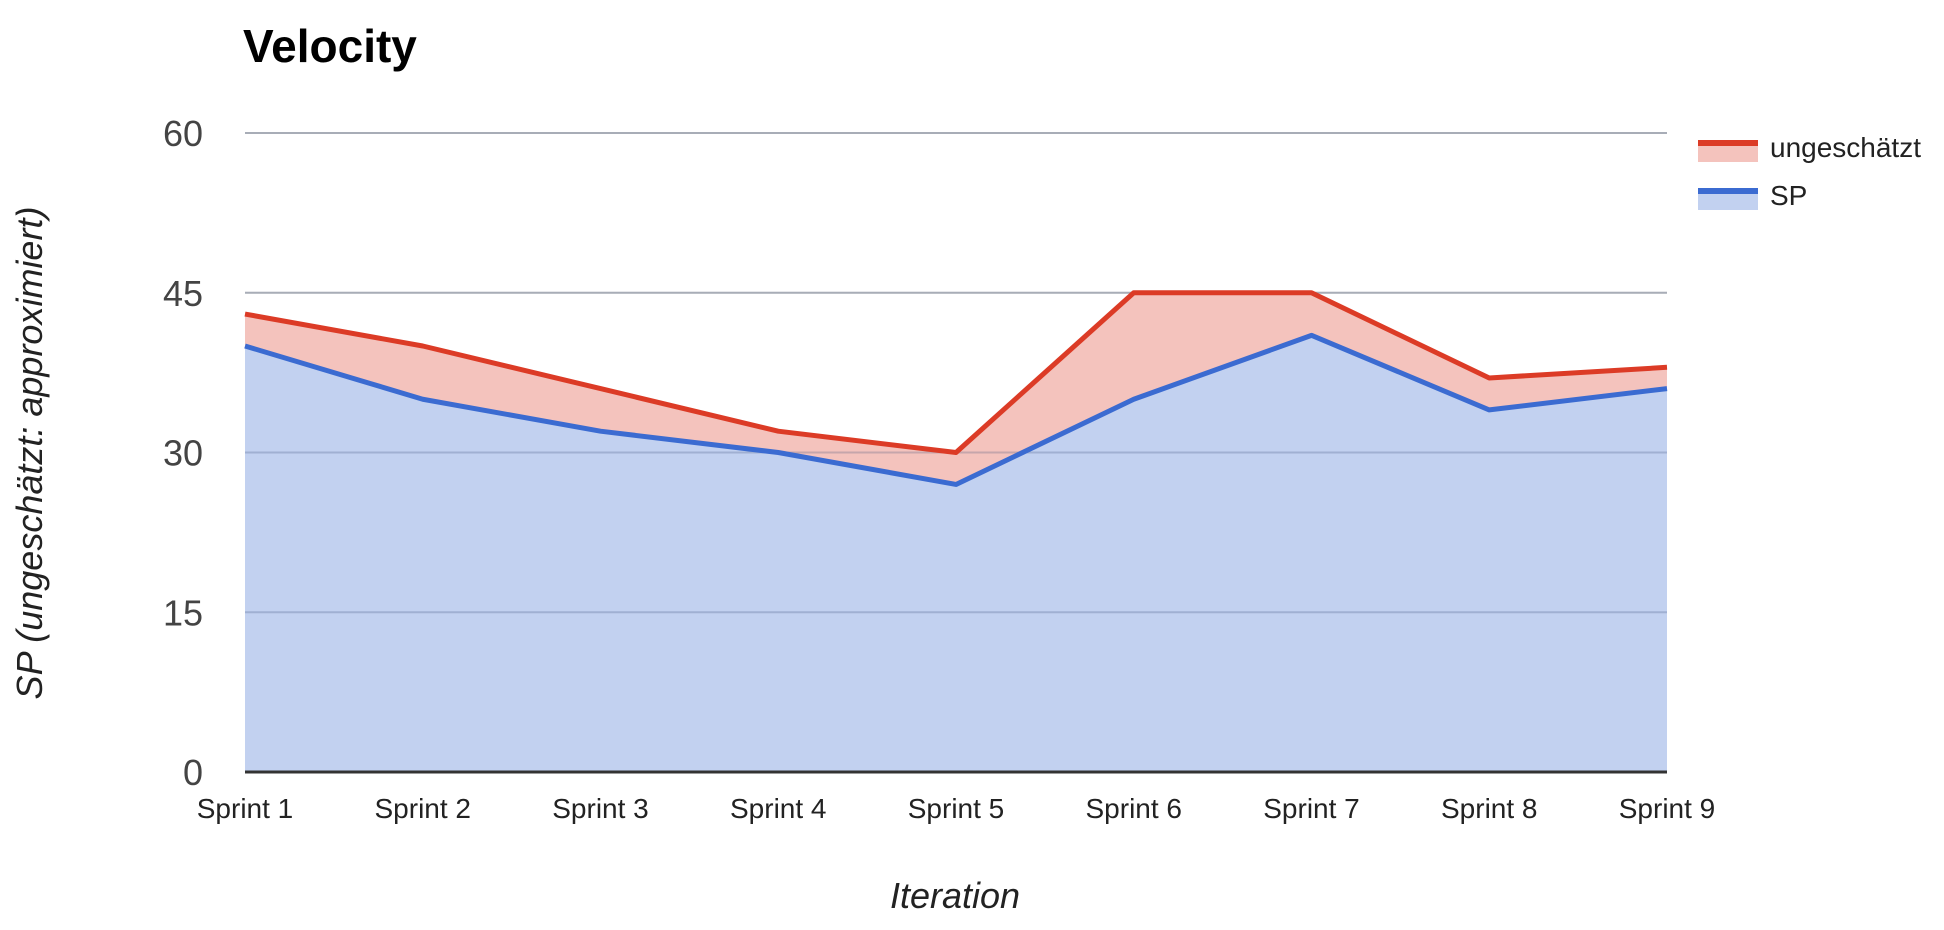  What do you see at coordinates (600, 808) in the screenshot?
I see `x-tick-label: Sprint 3` at bounding box center [600, 808].